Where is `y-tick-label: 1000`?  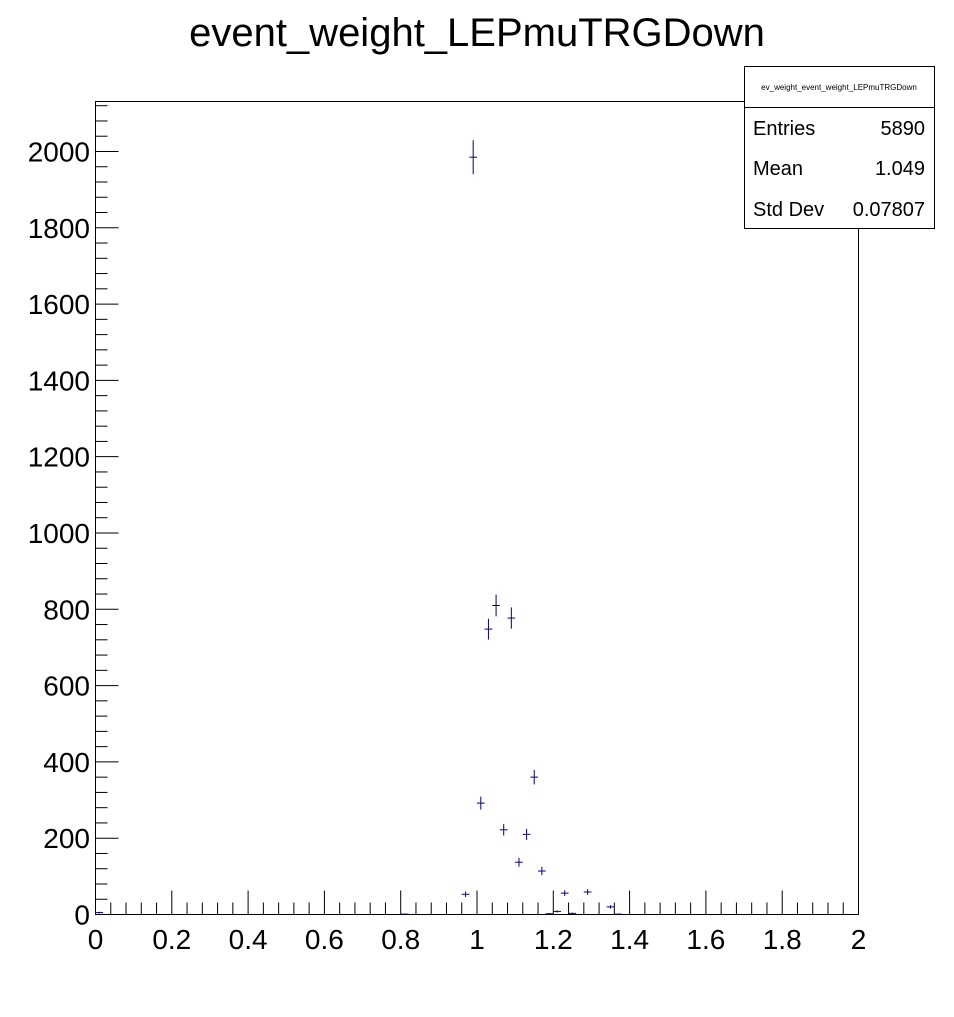 y-tick-label: 1000 is located at coordinates (59, 533).